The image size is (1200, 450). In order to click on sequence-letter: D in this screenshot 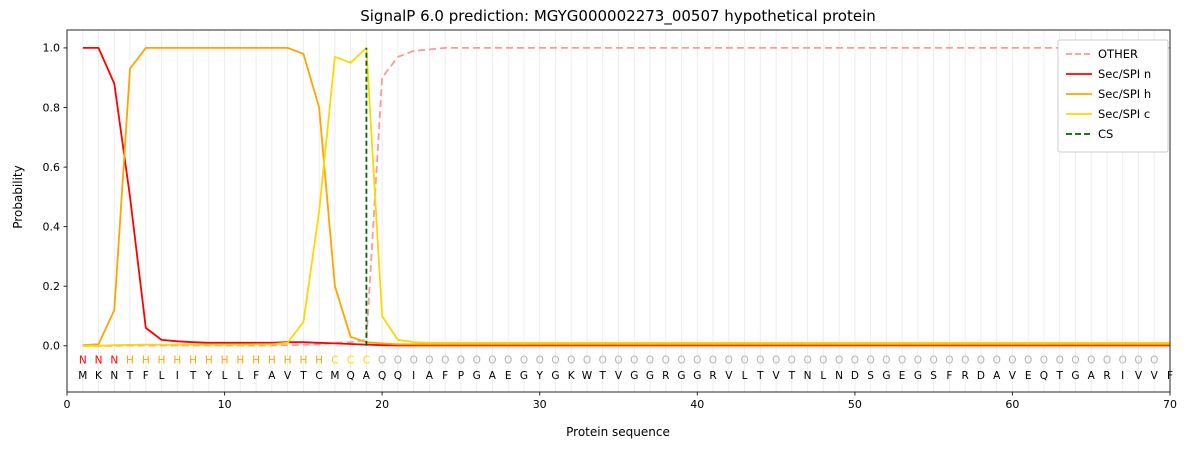, I will do `click(855, 376)`.